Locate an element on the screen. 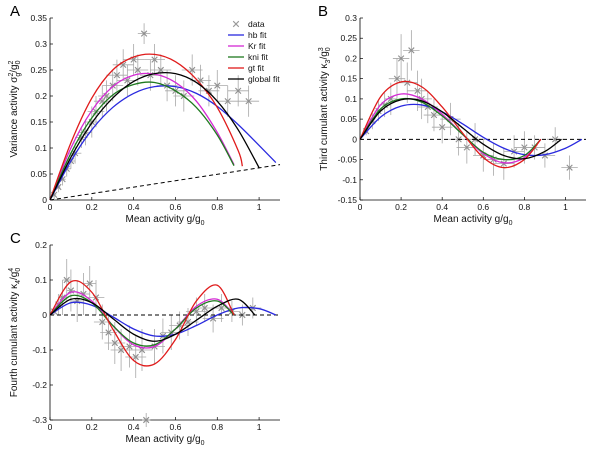 The width and height of the screenshot is (596, 457). legend-label: gt fit is located at coordinates (256, 68).